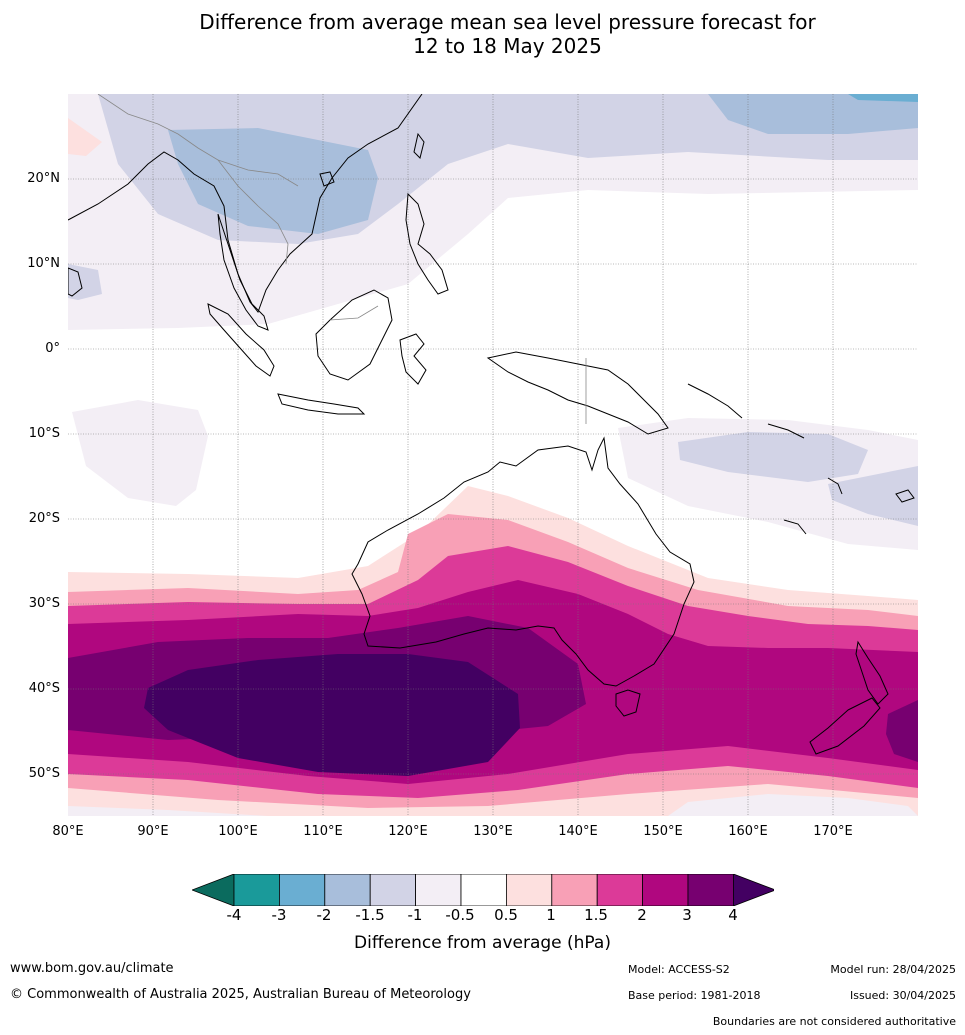 The width and height of the screenshot is (965, 1035). What do you see at coordinates (324, 915) in the screenshot?
I see `colorbar-tick-minus2: -2` at bounding box center [324, 915].